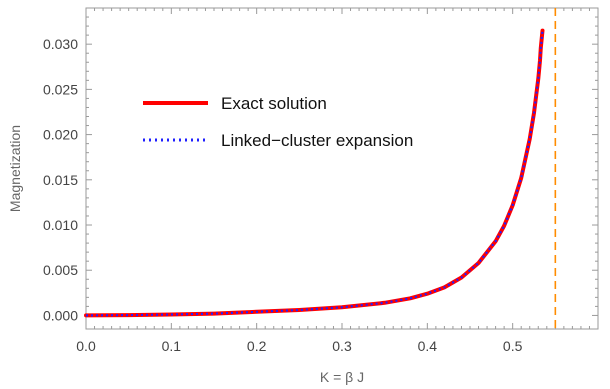 The width and height of the screenshot is (610, 389). What do you see at coordinates (257, 346) in the screenshot?
I see `x-tick-label: 0.2` at bounding box center [257, 346].